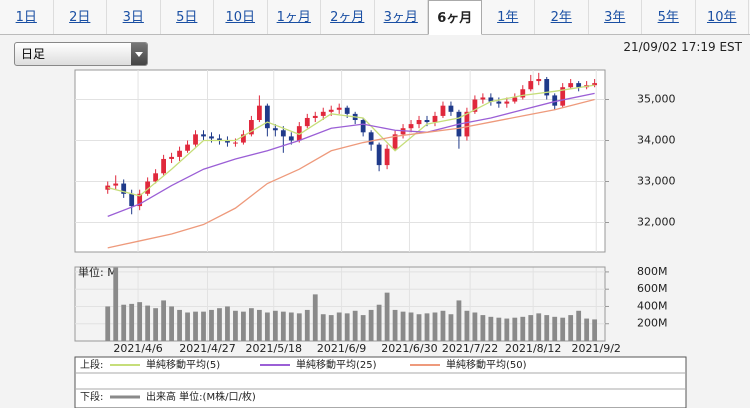  What do you see at coordinates (470, 348) in the screenshot?
I see `x-tick-label: 2021/7/22` at bounding box center [470, 348].